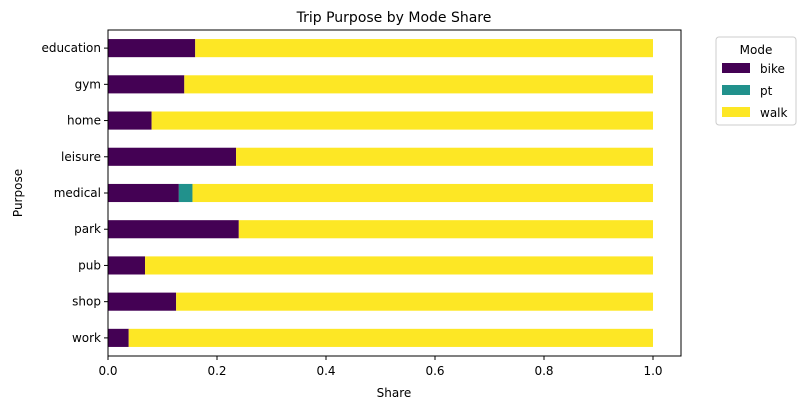  Describe the element at coordinates (81, 157) in the screenshot. I see `y-tick-label: leisure` at that location.